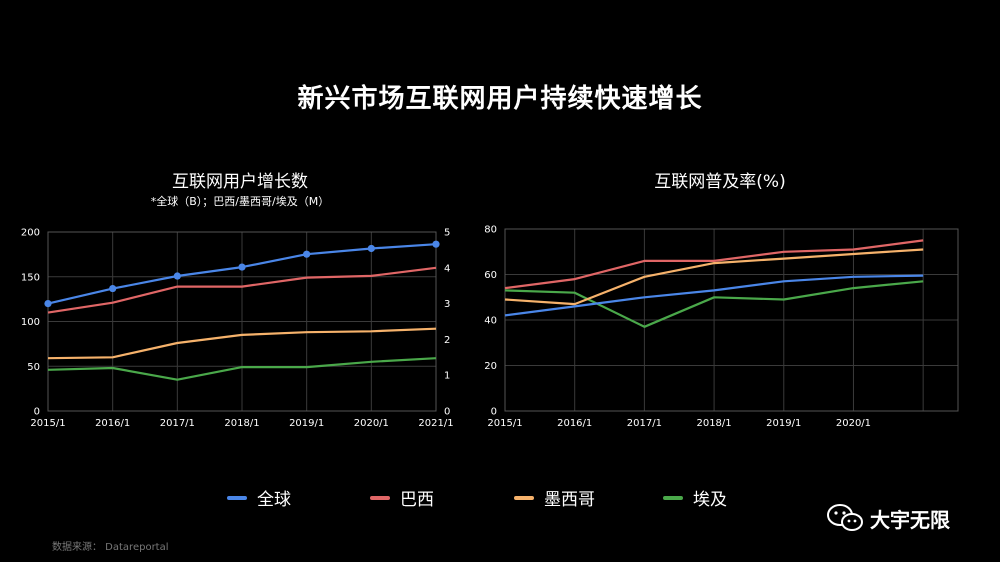 The width and height of the screenshot is (1000, 562). What do you see at coordinates (242, 290) in the screenshot?
I see `left-series-line-brazil` at bounding box center [242, 290].